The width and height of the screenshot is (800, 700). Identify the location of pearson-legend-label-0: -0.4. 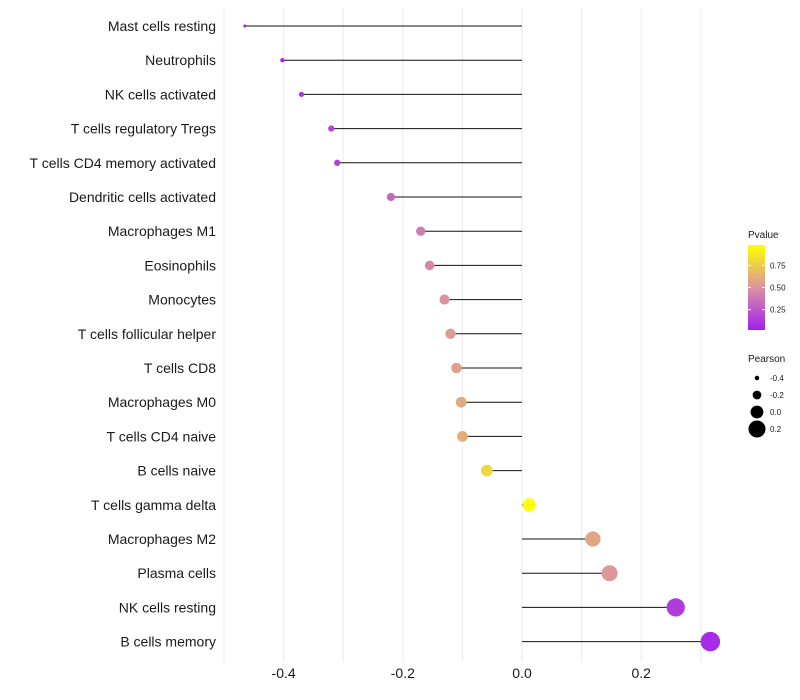
(777, 378).